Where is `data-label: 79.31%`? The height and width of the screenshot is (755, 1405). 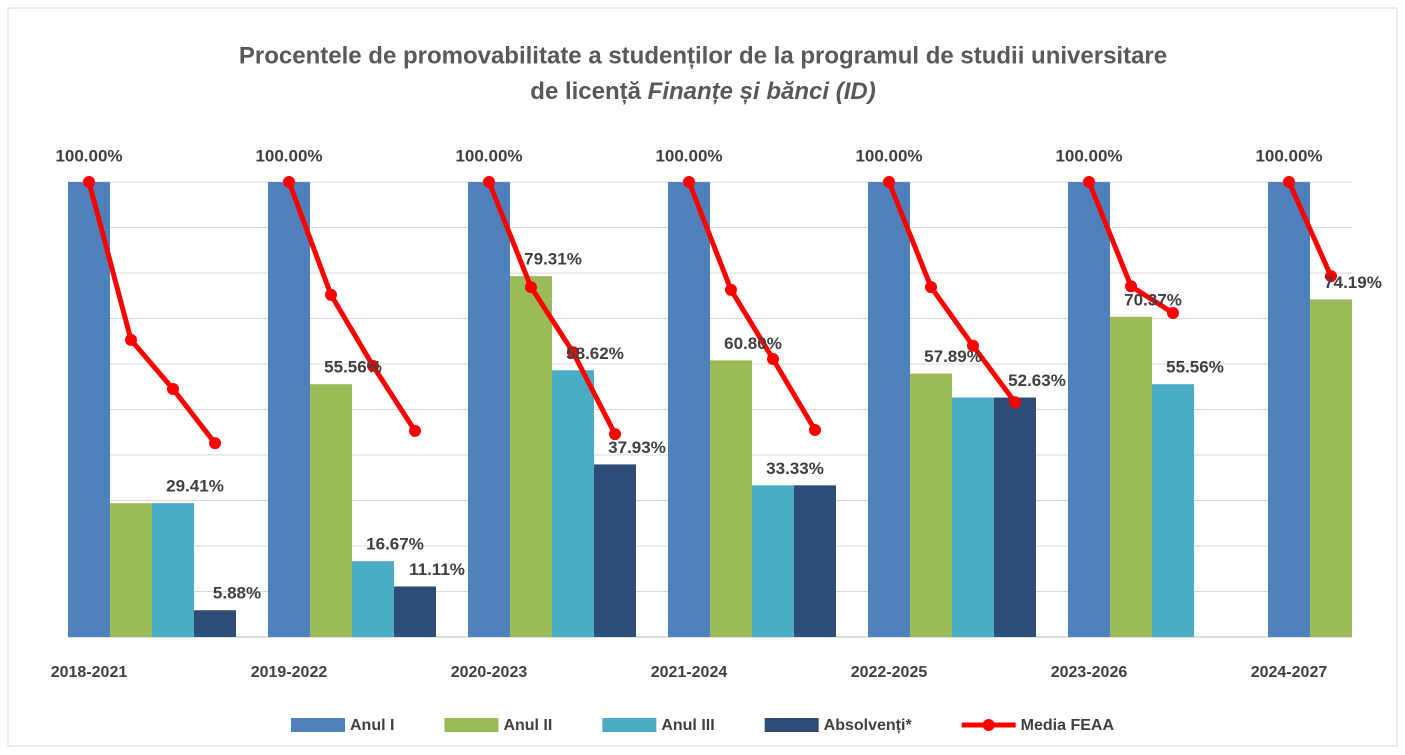
data-label: 79.31% is located at coordinates (553, 259).